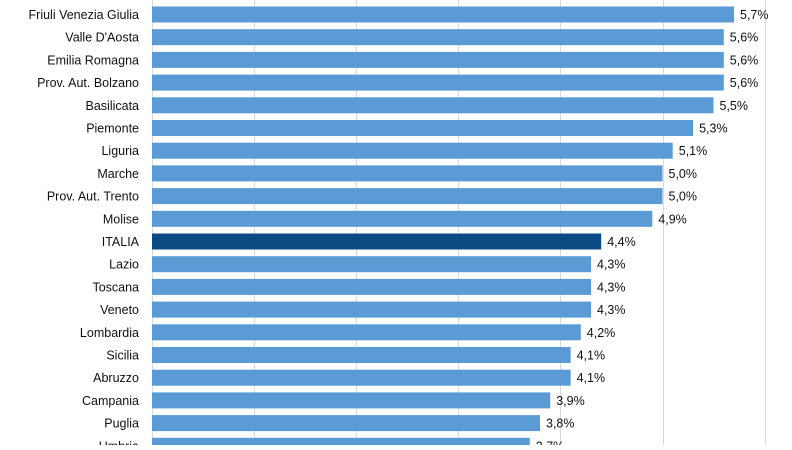 This screenshot has height=450, width=792. Describe the element at coordinates (109, 333) in the screenshot. I see `category-label: Lombardia` at that location.